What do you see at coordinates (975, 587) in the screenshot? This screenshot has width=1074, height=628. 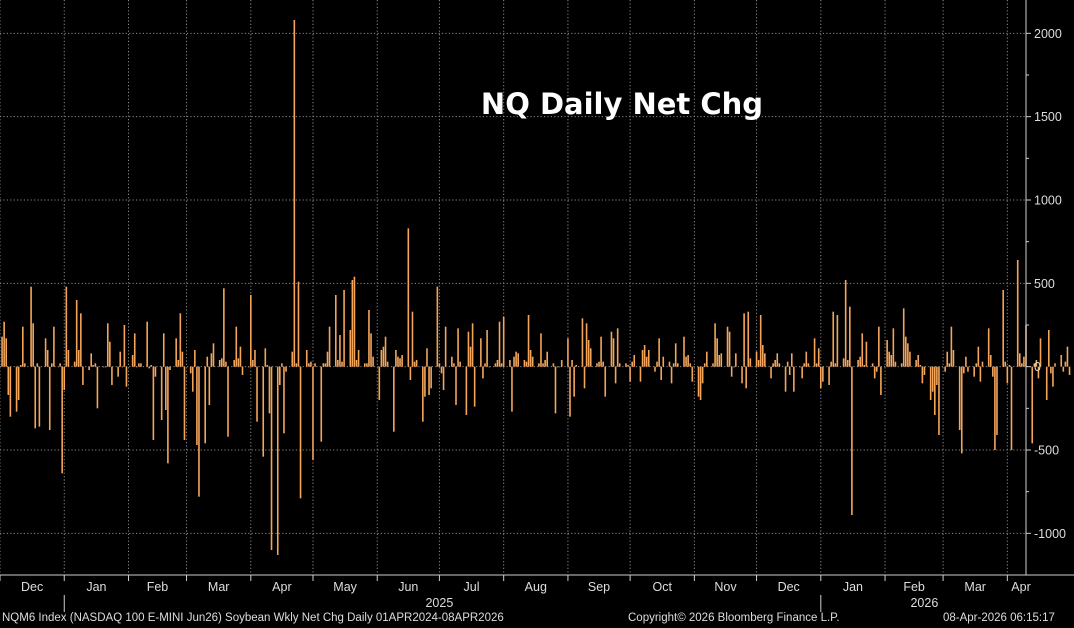 I see `x-month-label: Mar` at bounding box center [975, 587].